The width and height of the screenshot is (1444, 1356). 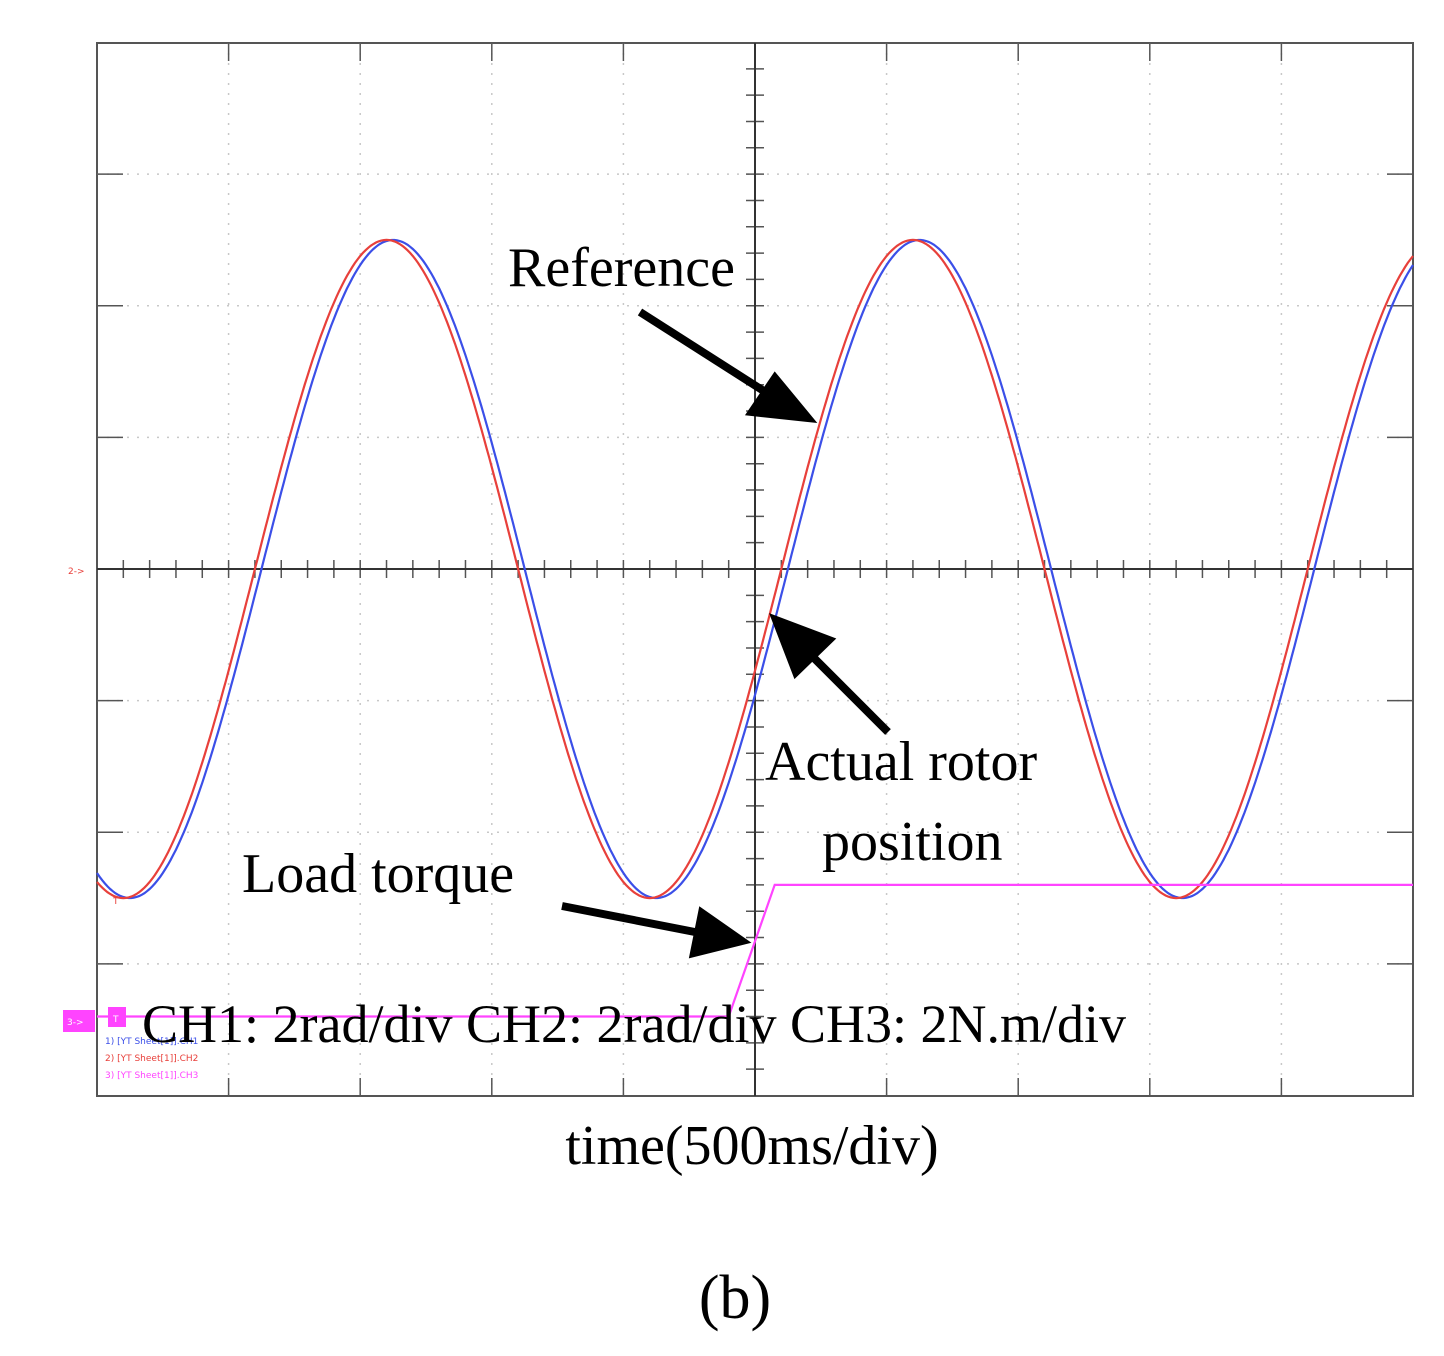 I want to click on trigger-marker: T, so click(x=115, y=1020).